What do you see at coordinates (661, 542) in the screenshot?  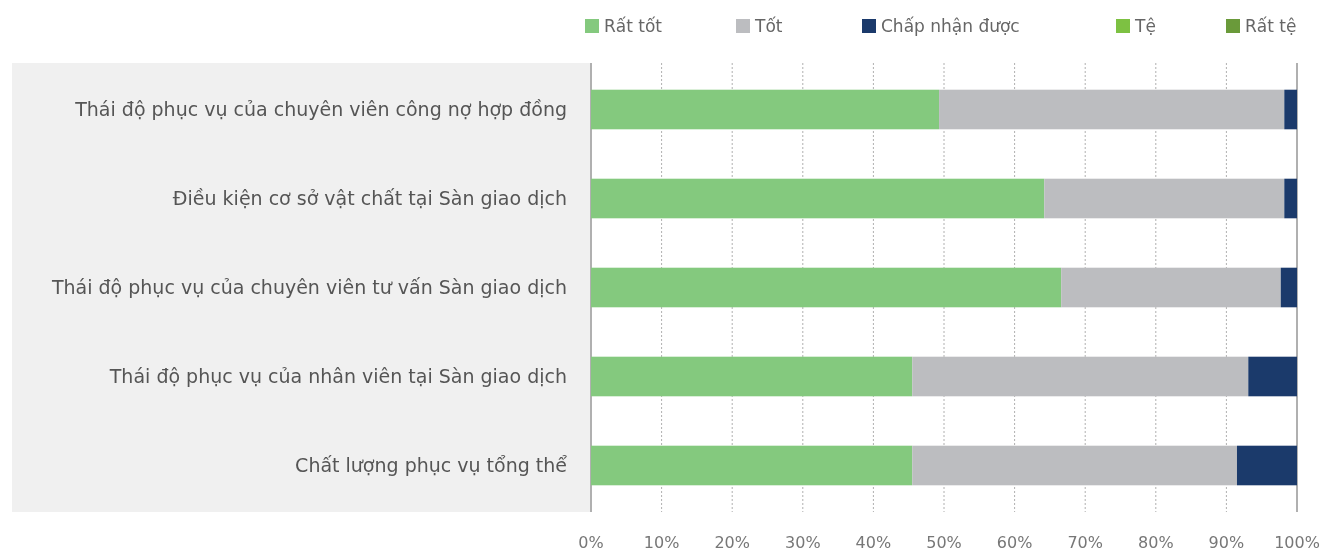 I see `x-tick-label: 10%` at bounding box center [661, 542].